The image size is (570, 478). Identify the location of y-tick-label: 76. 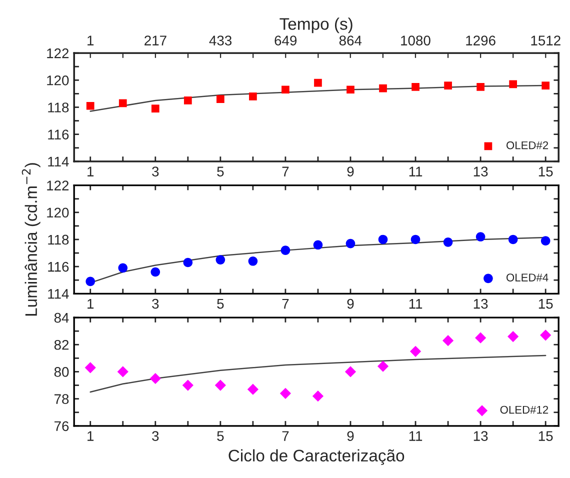
(61, 426).